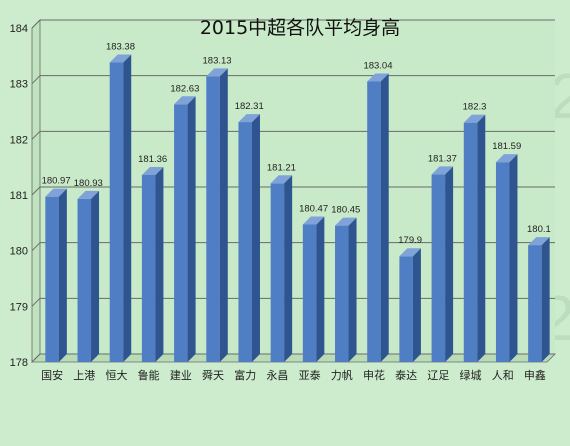  What do you see at coordinates (406, 375) in the screenshot?
I see `x-tick-label: 泰达` at bounding box center [406, 375].